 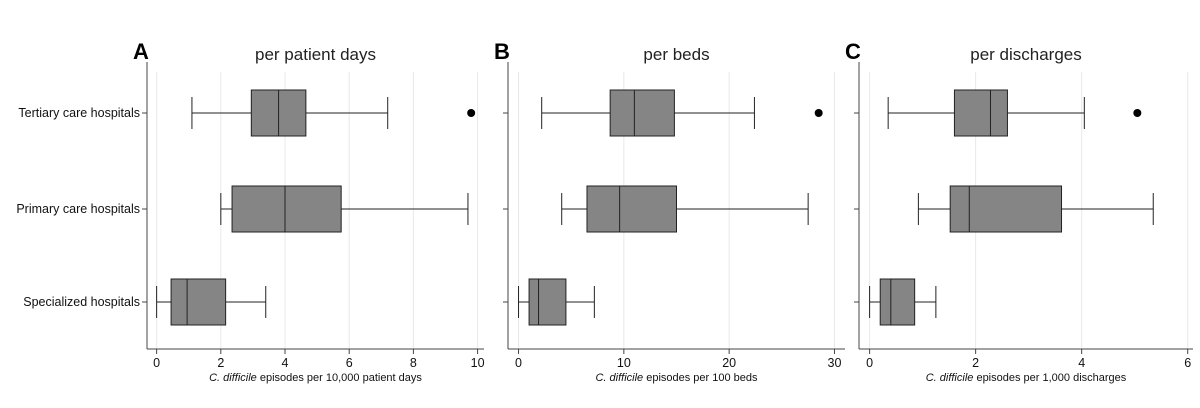 I want to click on x-axis-label-text: episodes per 10,000 patient days, so click(x=340, y=378).